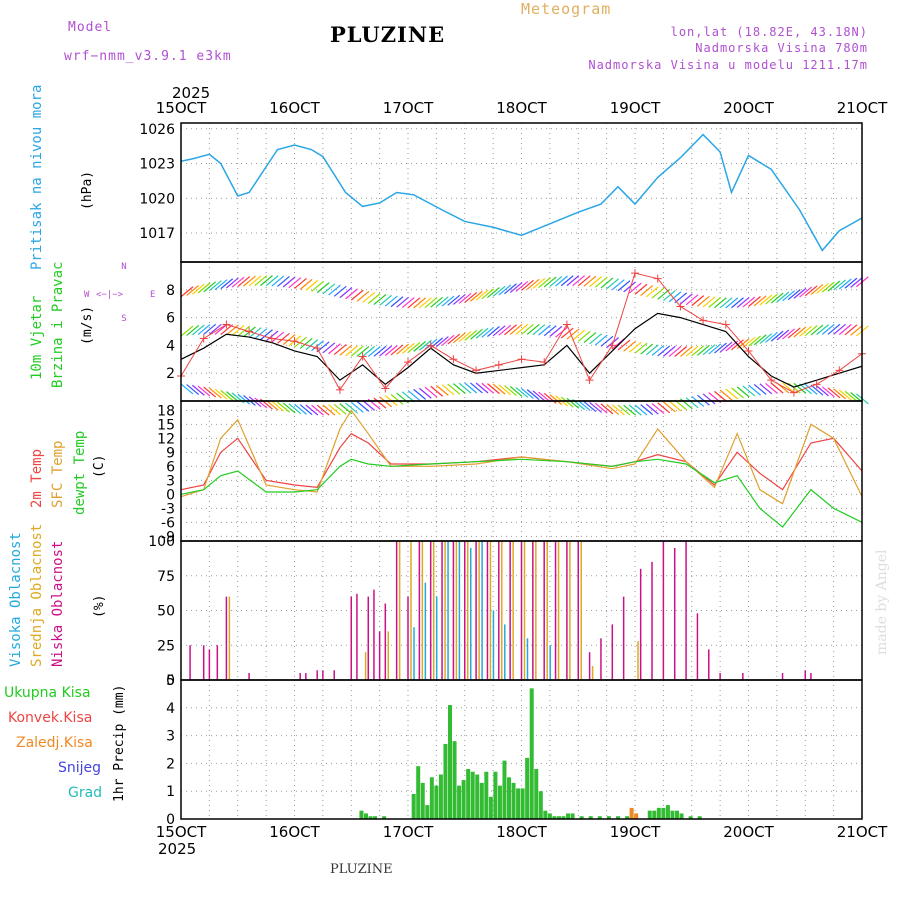 The image size is (900, 900). I want to click on y-tick-label: 5, so click(170, 681).